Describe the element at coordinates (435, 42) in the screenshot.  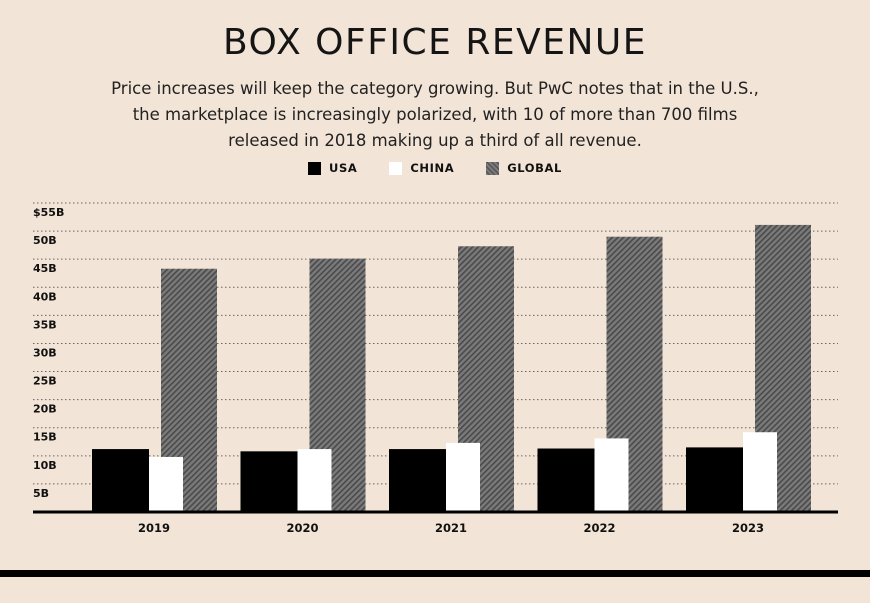
I see `chart-title: BOX OFFICE REVENUE` at that location.